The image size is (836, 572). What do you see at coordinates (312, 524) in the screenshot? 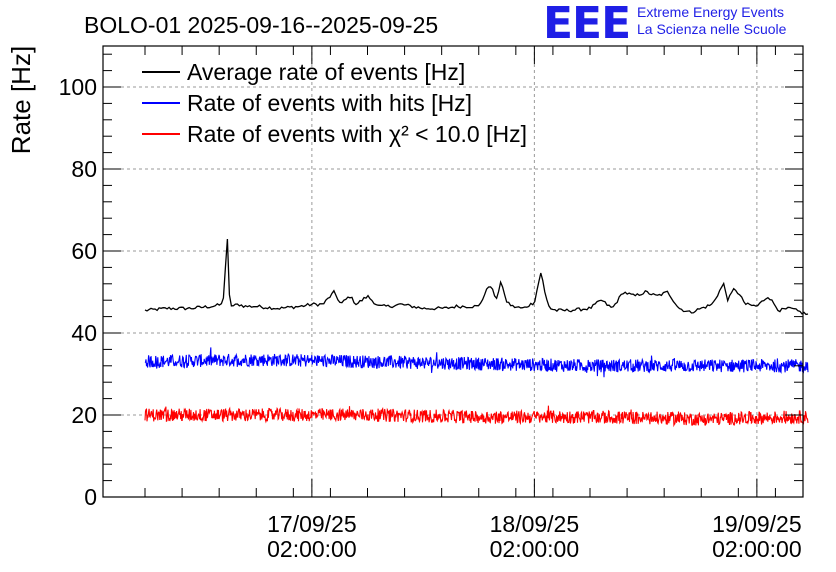
I see `x-tick-date: 17/09/25` at bounding box center [312, 524].